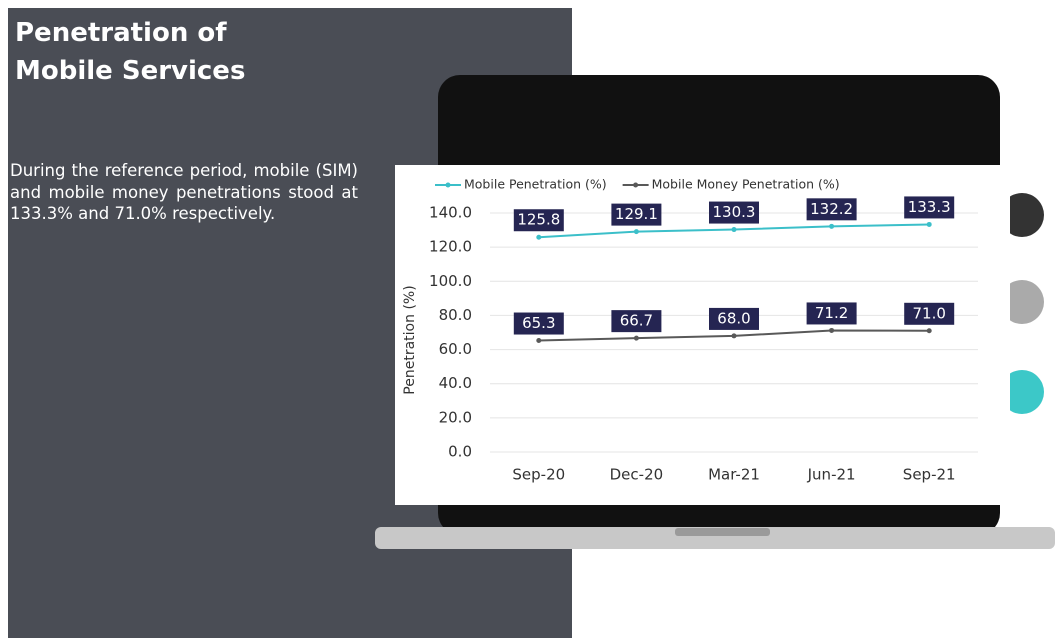 This screenshot has height=638, width=1057. I want to click on data-label: 125.8, so click(538, 220).